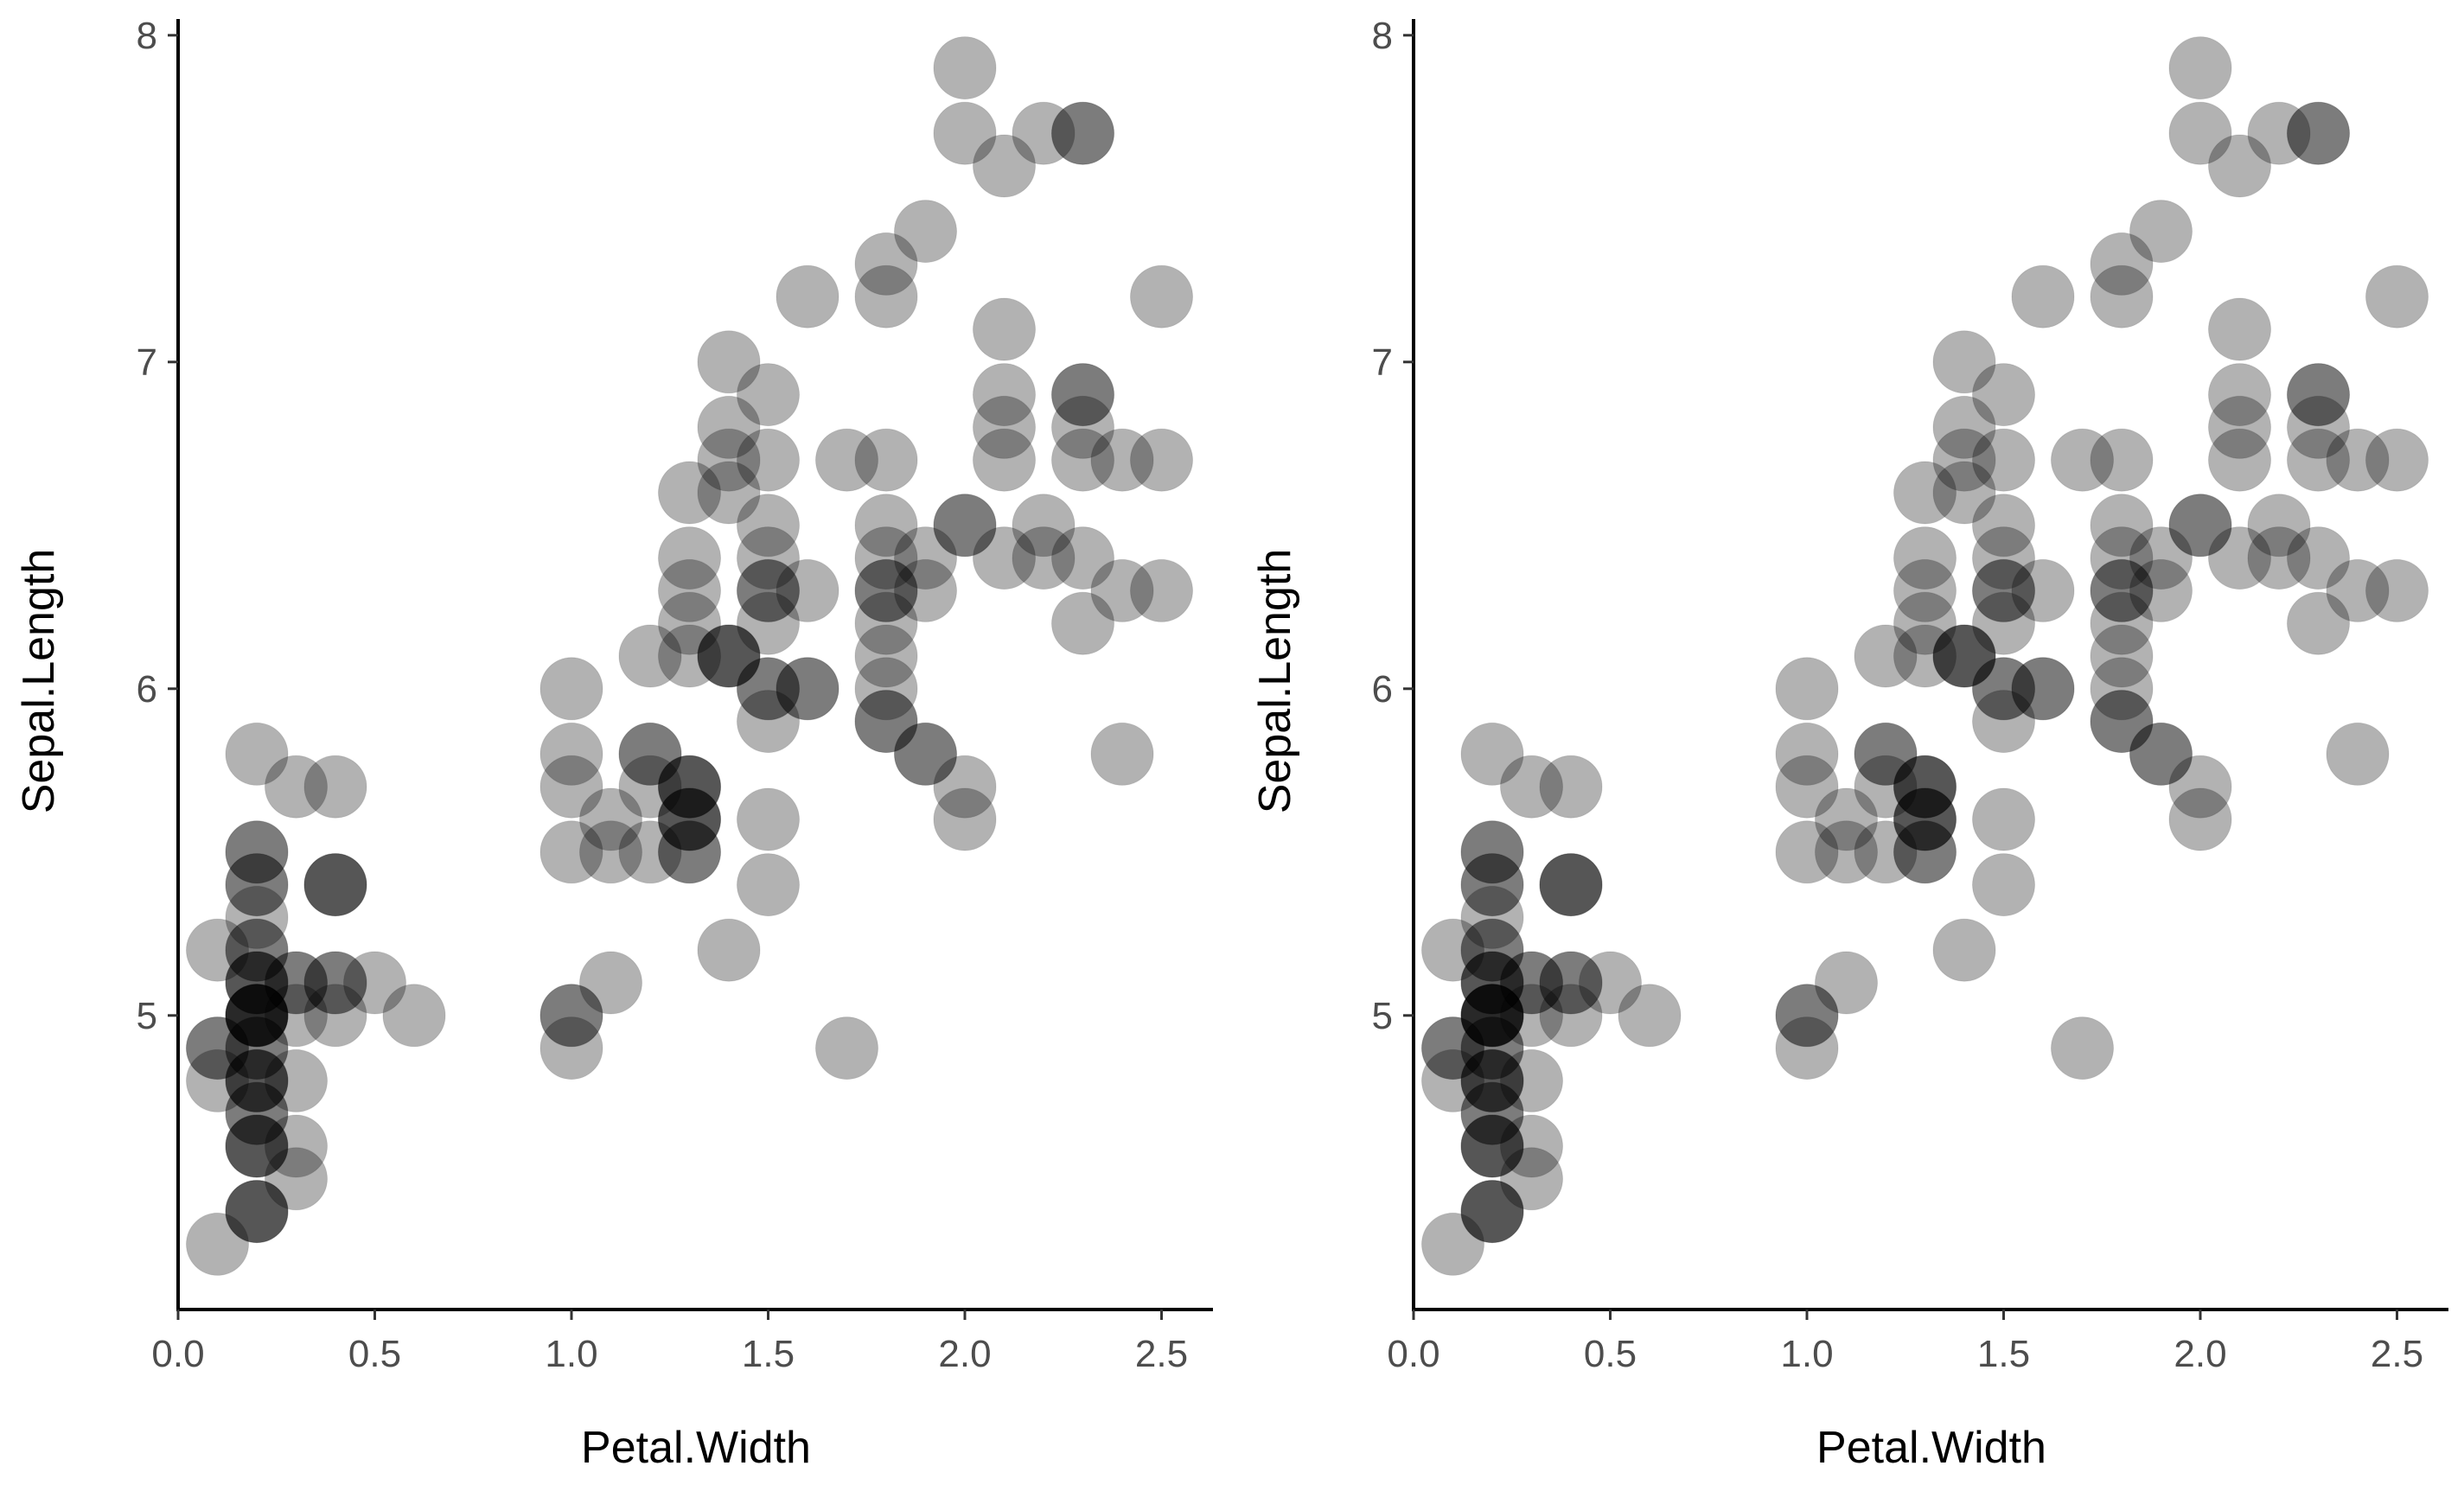 This screenshot has height=1504, width=2464. What do you see at coordinates (147, 362) in the screenshot?
I see `y-tick-label: 7` at bounding box center [147, 362].